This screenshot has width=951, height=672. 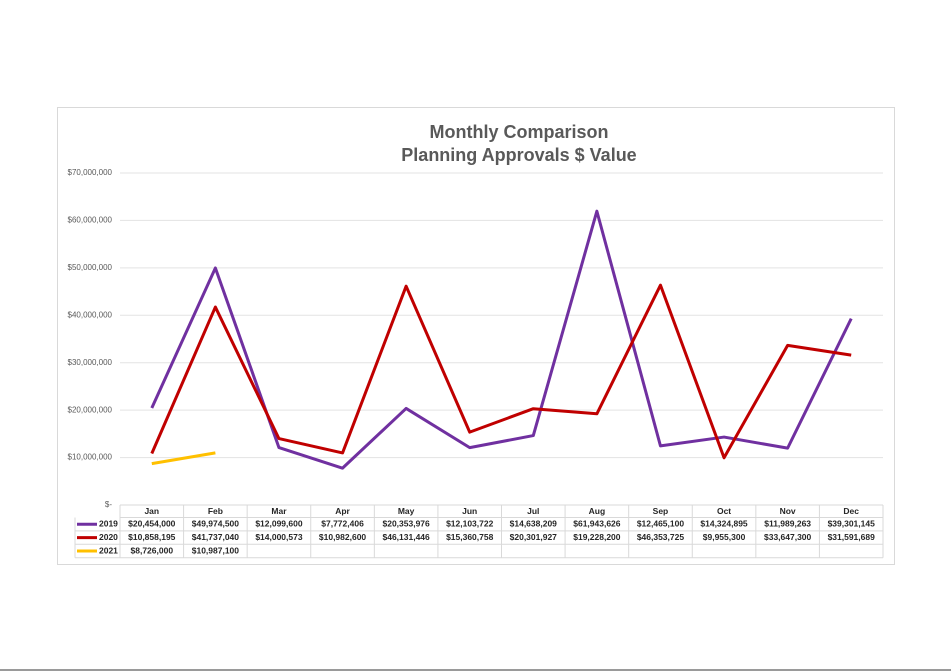 What do you see at coordinates (108, 537) in the screenshot?
I see `legend-label: 2020` at bounding box center [108, 537].